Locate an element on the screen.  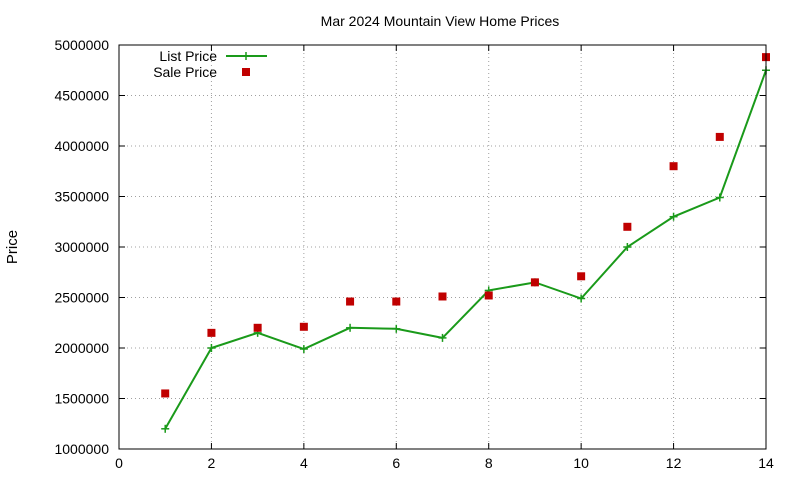
legend-label: List Price is located at coordinates (188, 56).